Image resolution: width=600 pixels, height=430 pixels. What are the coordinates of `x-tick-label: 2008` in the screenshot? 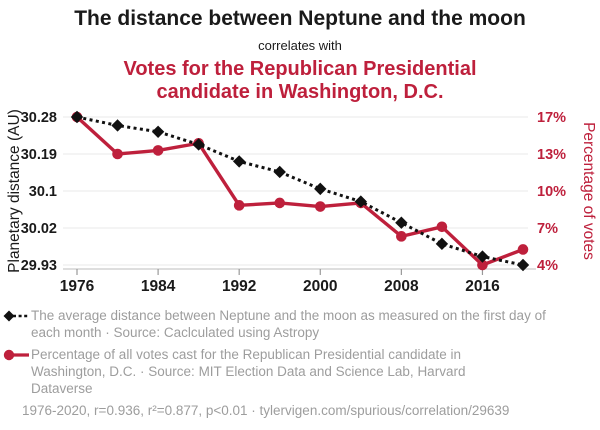 It's located at (401, 286).